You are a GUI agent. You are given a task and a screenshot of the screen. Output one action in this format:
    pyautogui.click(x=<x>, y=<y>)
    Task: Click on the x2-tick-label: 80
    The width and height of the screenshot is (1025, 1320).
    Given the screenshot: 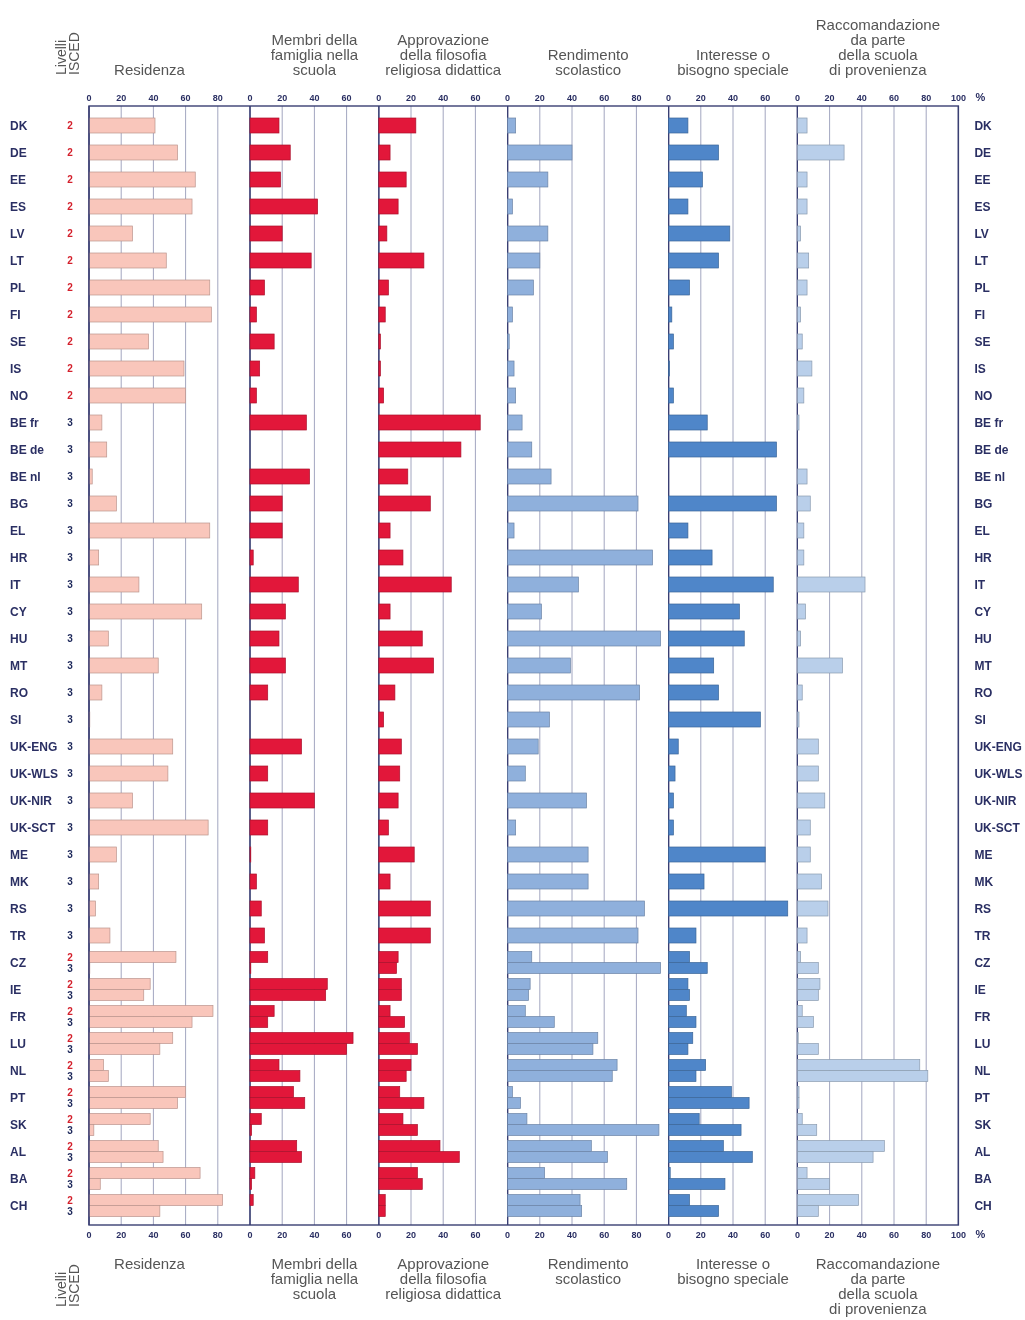 What is the action you would take?
    pyautogui.click(x=926, y=1235)
    